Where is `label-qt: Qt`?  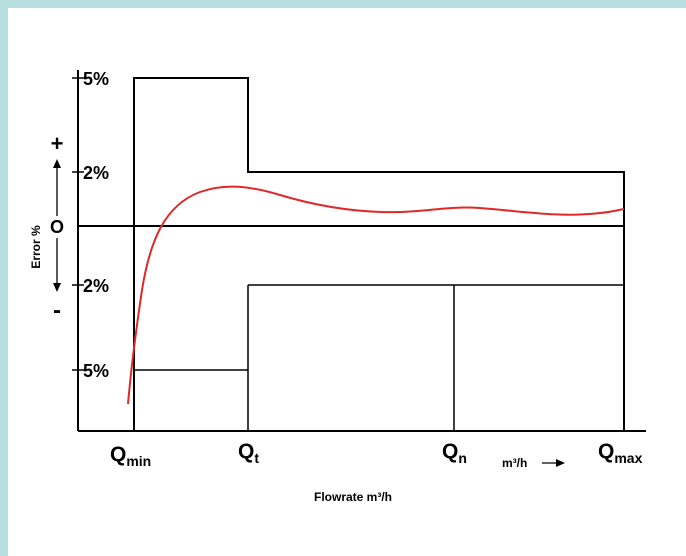 label-qt: Qt is located at coordinates (248, 453).